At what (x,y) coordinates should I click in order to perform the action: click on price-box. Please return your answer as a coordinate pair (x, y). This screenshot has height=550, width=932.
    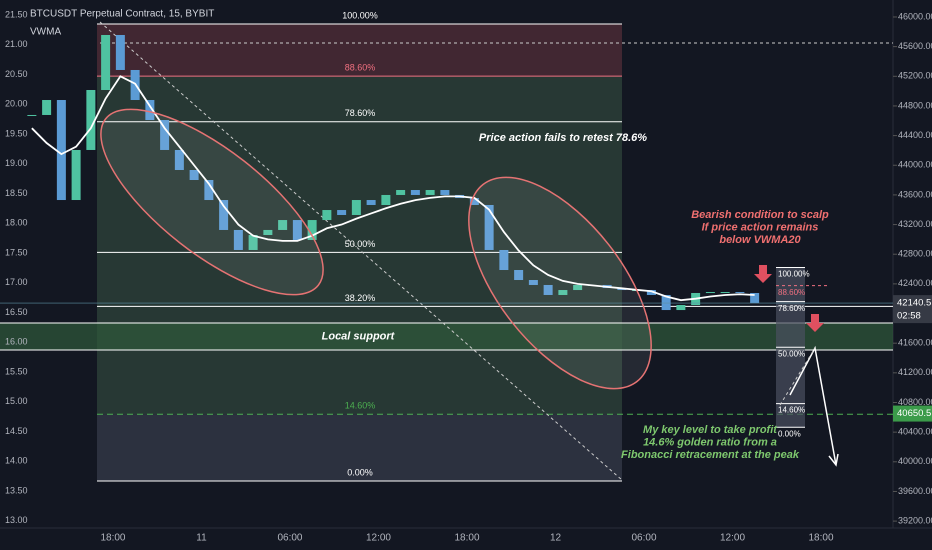
    Looking at the image, I should click on (912, 309).